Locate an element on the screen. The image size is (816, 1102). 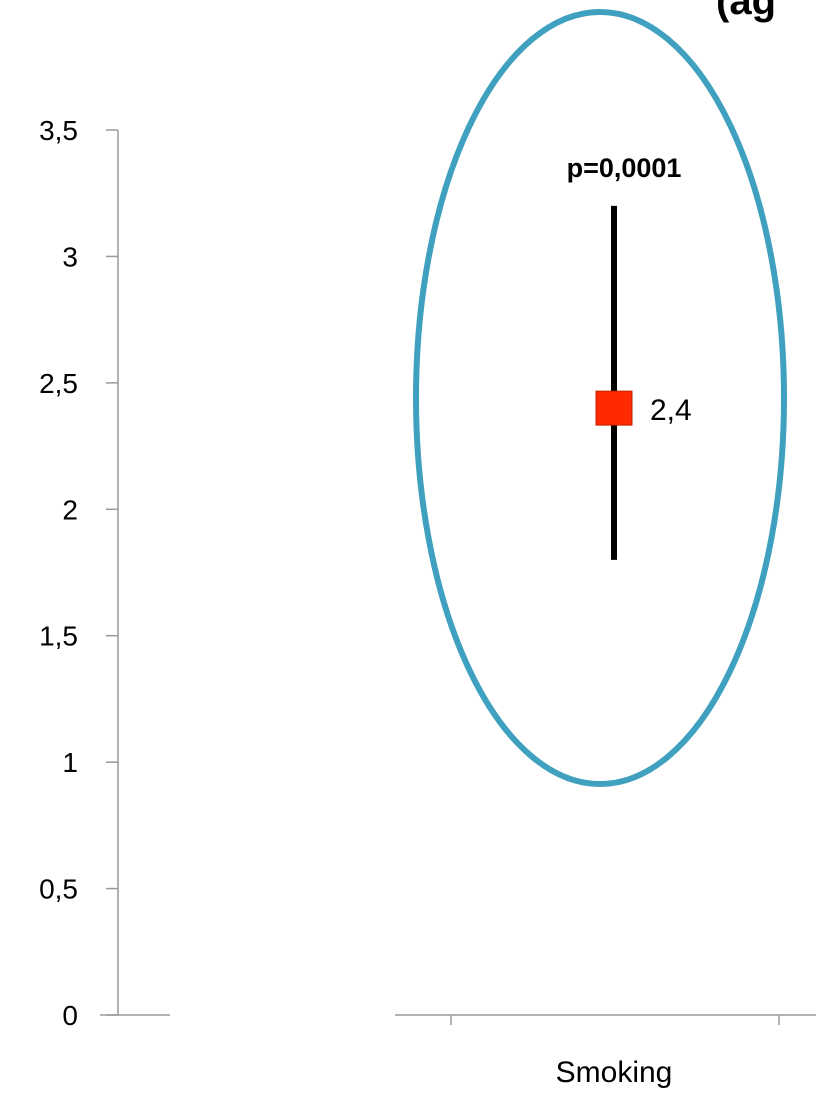
chart-title: (ag is located at coordinates (746, 11).